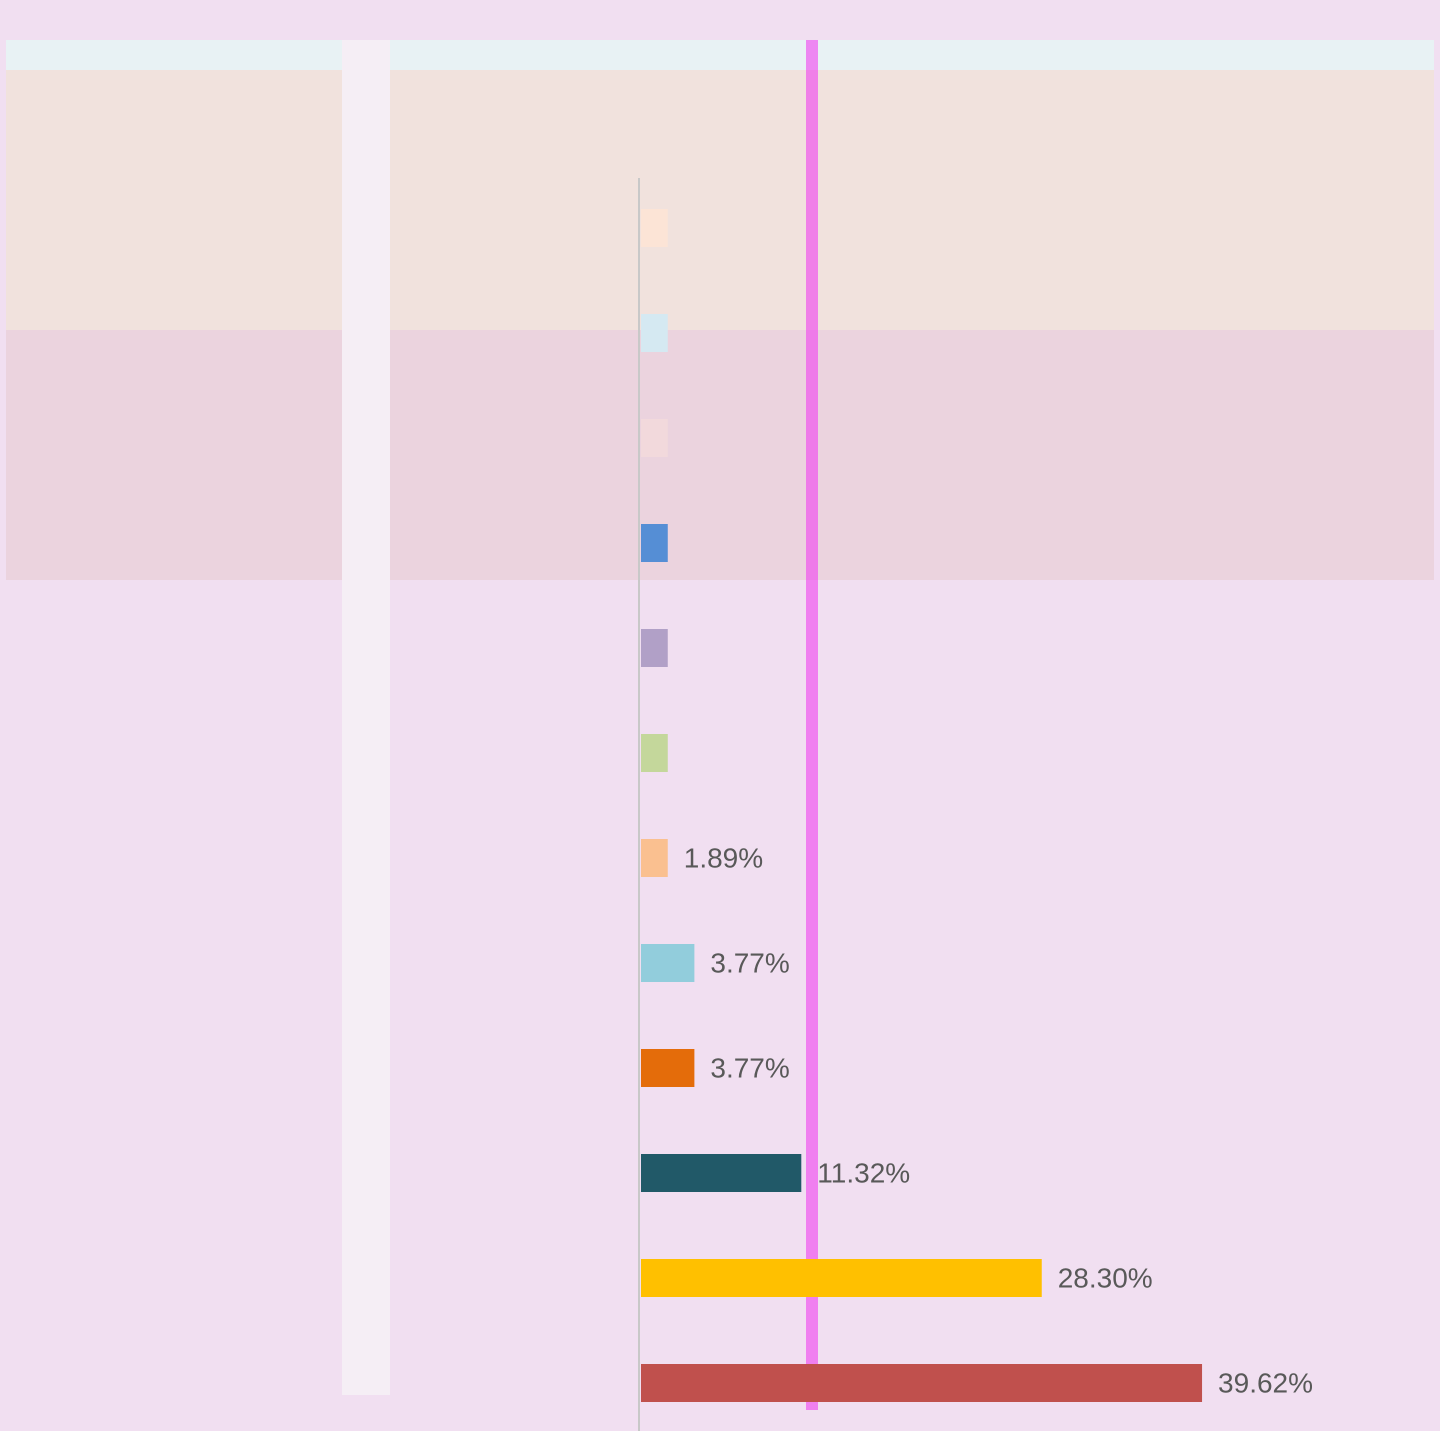 This screenshot has width=1440, height=1431. What do you see at coordinates (1105, 1277) in the screenshot?
I see `data-label: 28.30%` at bounding box center [1105, 1277].